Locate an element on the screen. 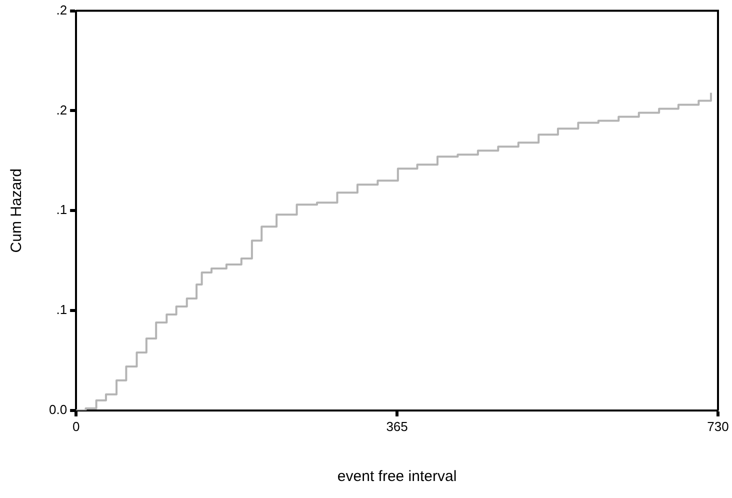  x-tick-label: 0 is located at coordinates (76, 426).